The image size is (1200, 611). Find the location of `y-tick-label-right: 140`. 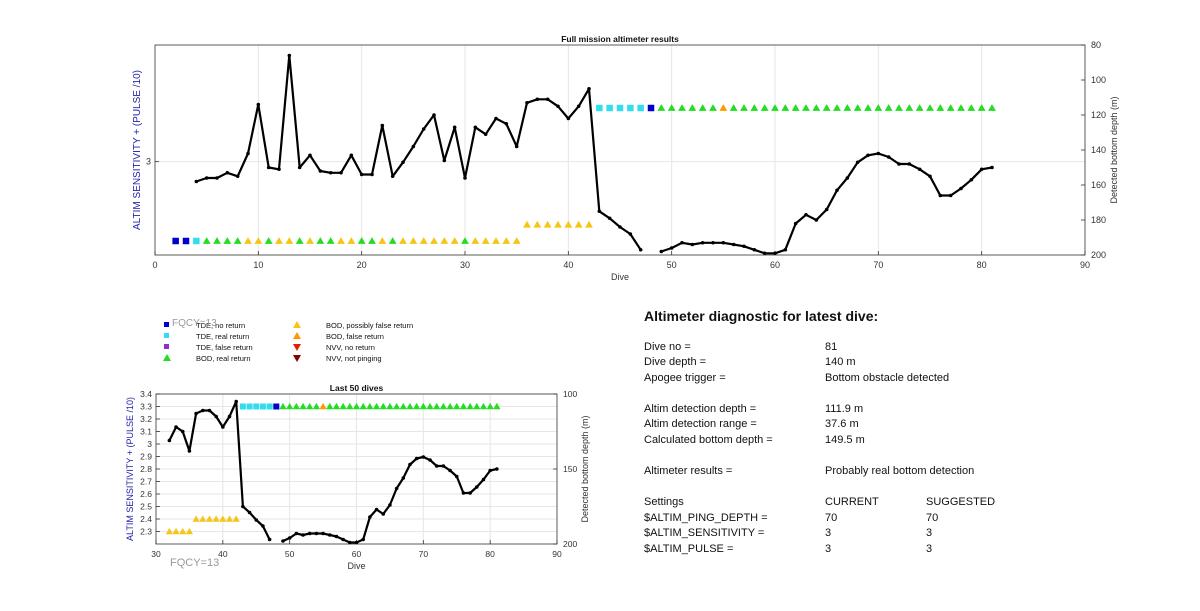

y-tick-label-right: 140 is located at coordinates (1098, 150).